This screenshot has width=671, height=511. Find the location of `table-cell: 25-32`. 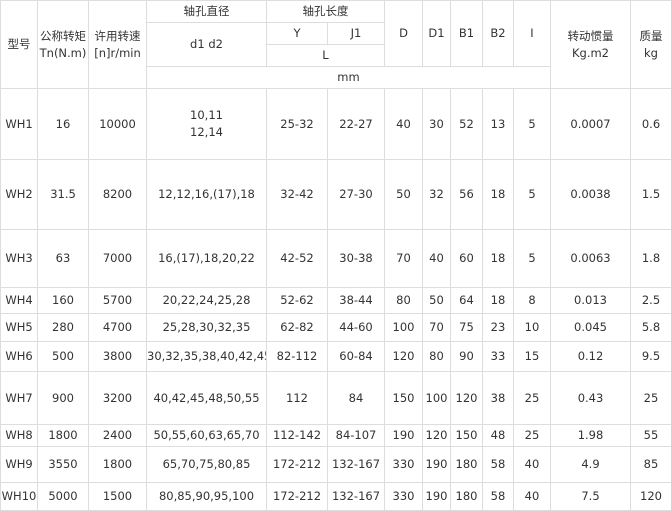

table-cell: 25-32 is located at coordinates (297, 124).